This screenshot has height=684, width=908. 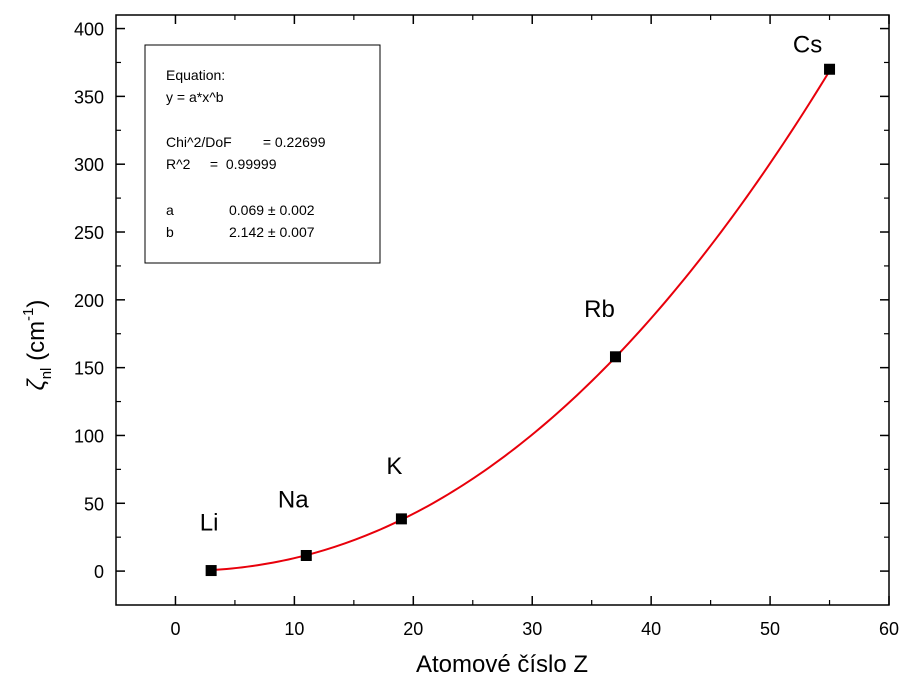 What do you see at coordinates (294, 629) in the screenshot?
I see `x-tick-label: 10` at bounding box center [294, 629].